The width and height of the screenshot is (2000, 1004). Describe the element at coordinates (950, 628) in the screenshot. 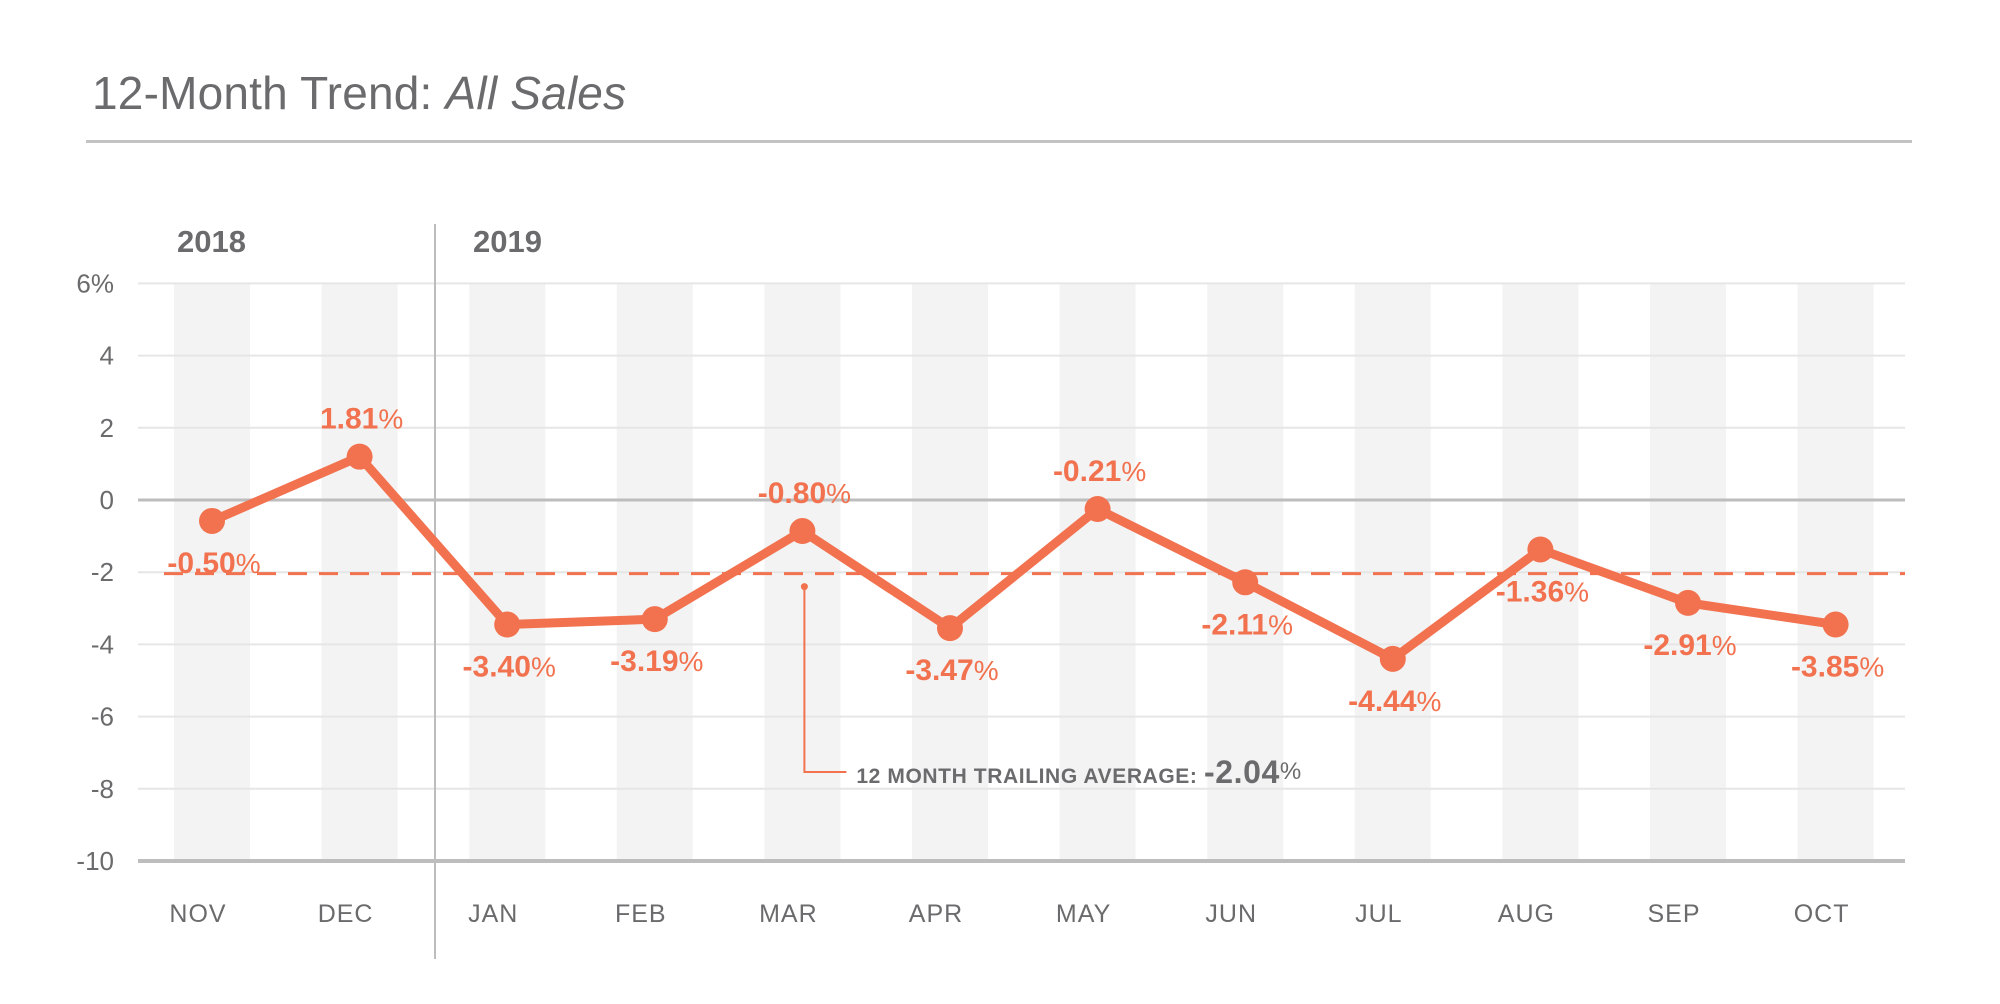

I see `data-point-apr` at that location.